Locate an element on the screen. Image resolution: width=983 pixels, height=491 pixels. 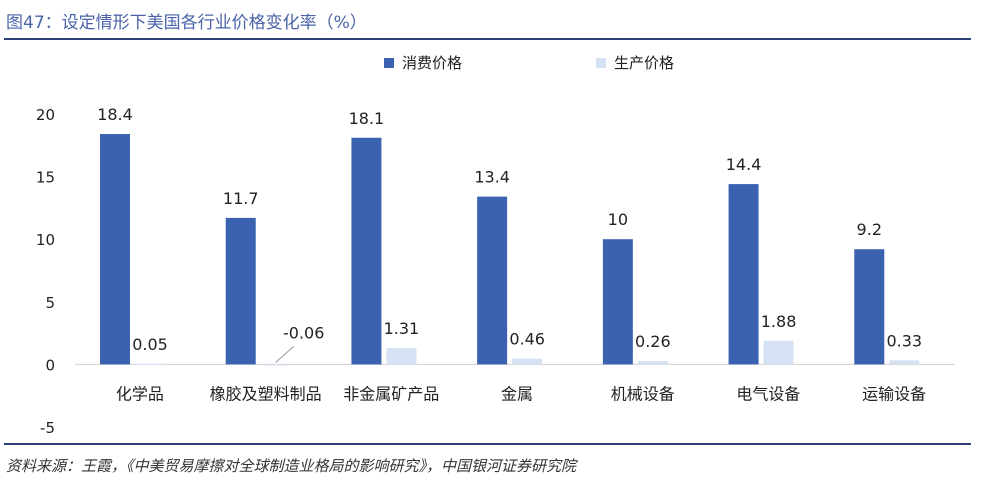
x-axis: 化学品 橡胶及塑料制品 非金属矿产品 金属 机械设备 电气设备 运输设备 is located at coordinates (521, 393).